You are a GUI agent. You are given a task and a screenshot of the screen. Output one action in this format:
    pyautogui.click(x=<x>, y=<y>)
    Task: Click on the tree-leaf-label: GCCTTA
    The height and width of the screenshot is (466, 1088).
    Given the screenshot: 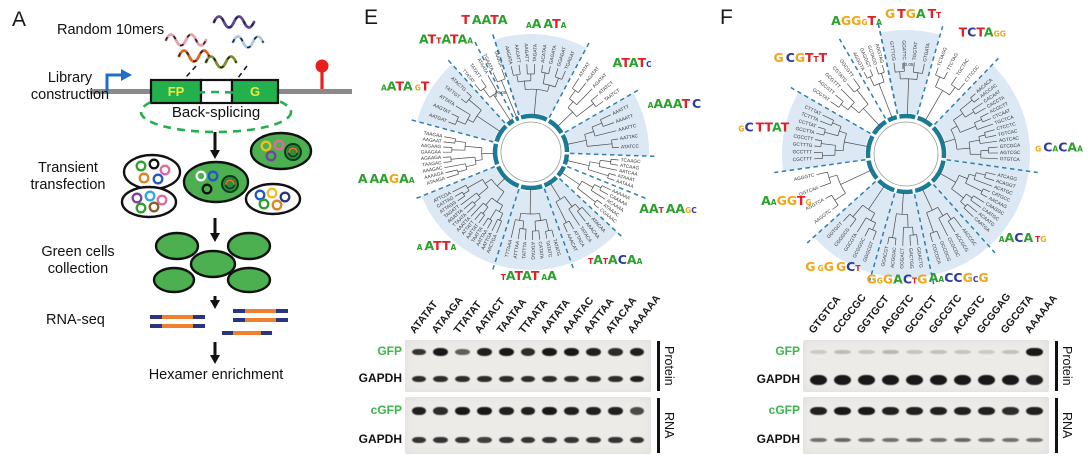 What is the action you would take?
    pyautogui.click(x=805, y=131)
    